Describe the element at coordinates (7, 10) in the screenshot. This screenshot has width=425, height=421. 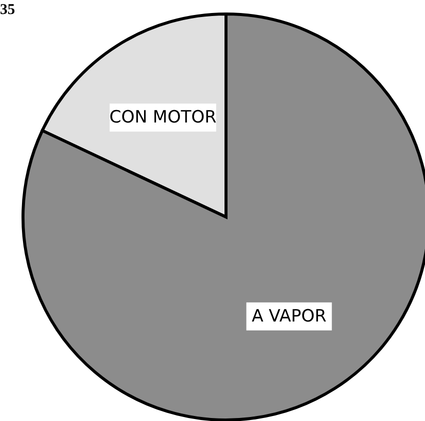
I see `text: 35` at that location.